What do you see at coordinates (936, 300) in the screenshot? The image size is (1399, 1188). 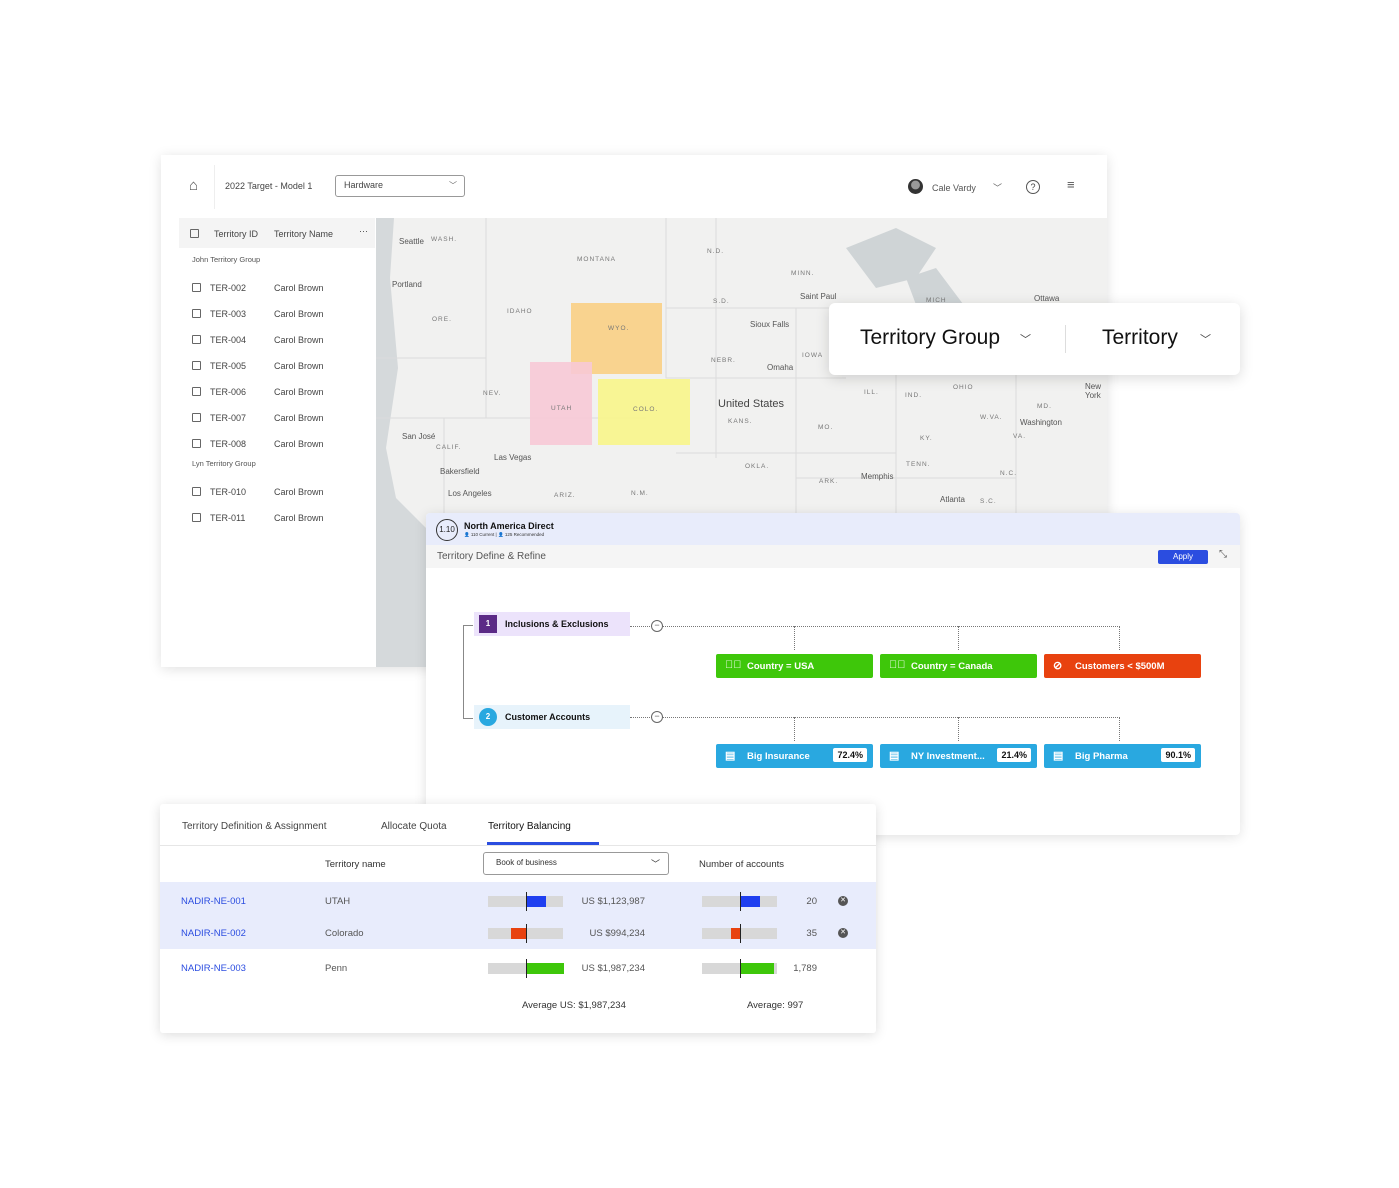 I see `state-label: MICH` at bounding box center [936, 300].